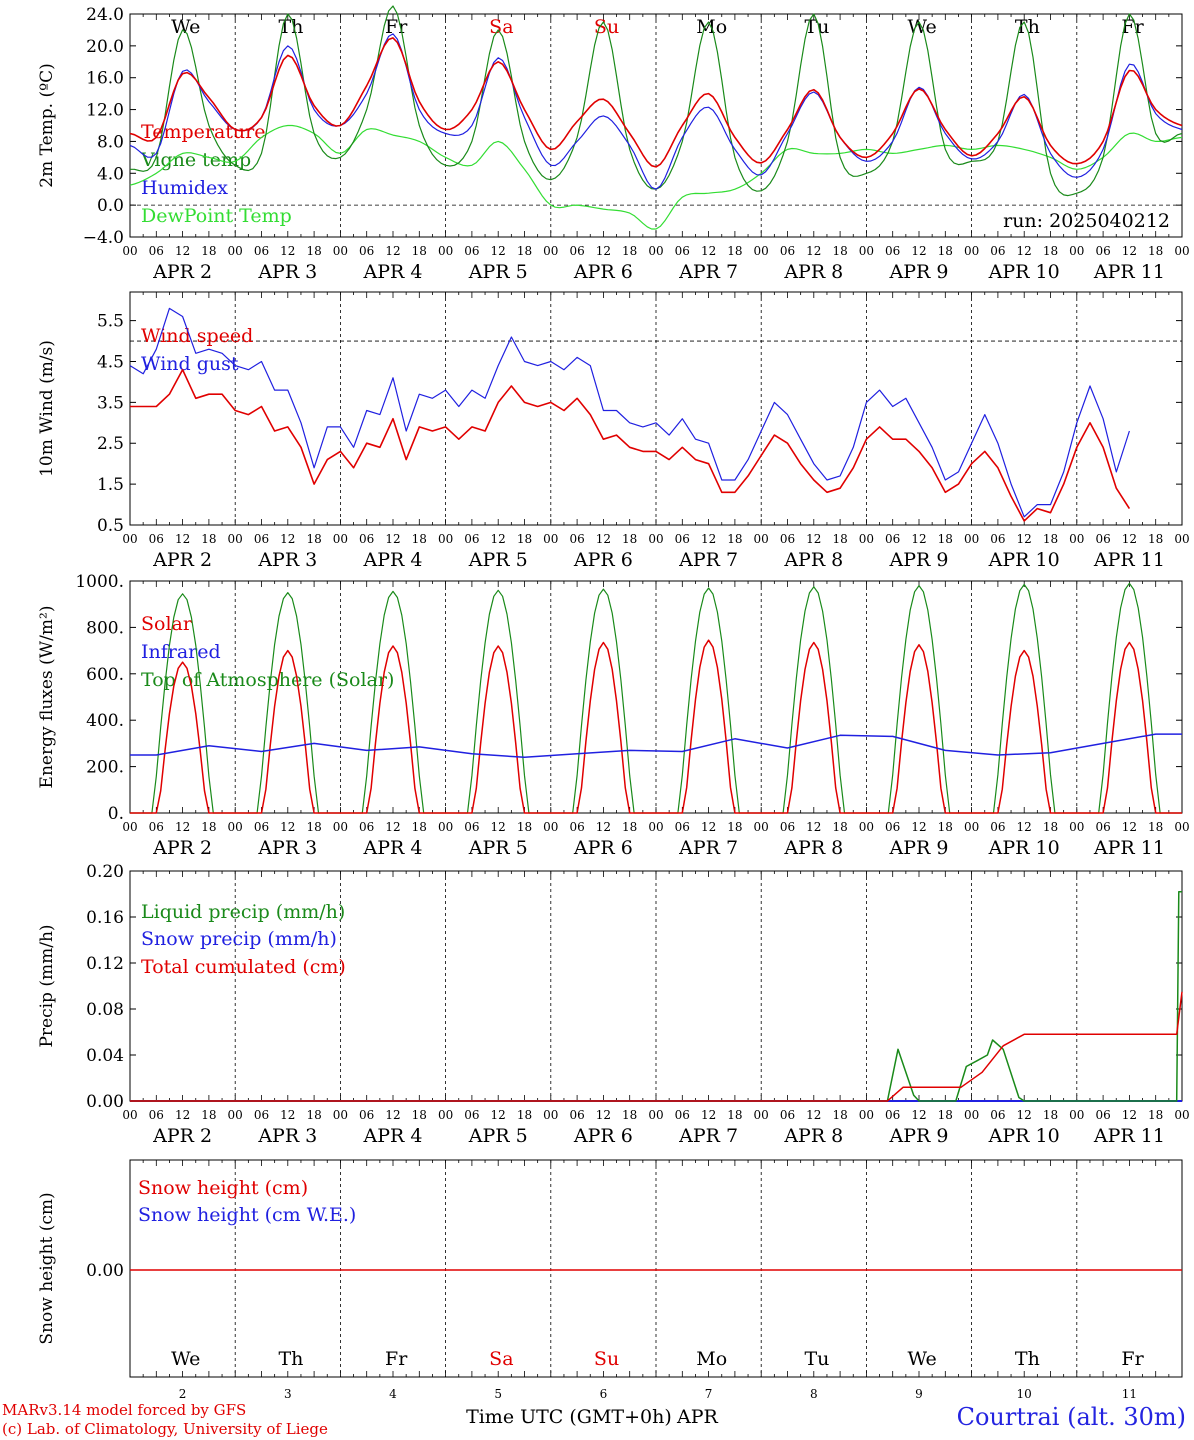 The image size is (1194, 1440). I want to click on y-tick-label: 0., so click(116, 814).